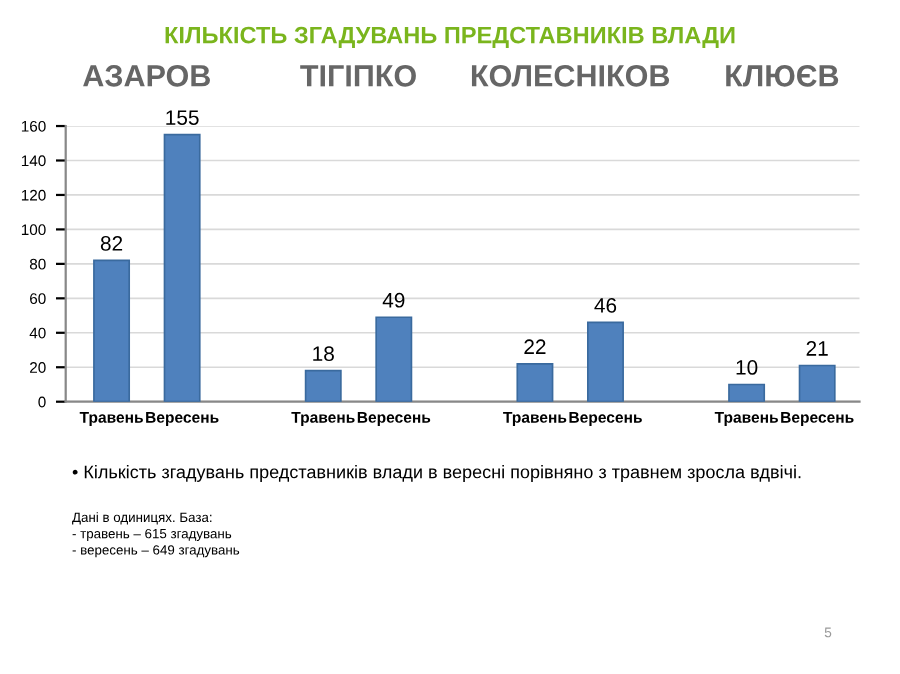 Image resolution: width=900 pixels, height=674 pixels. I want to click on data-label: 49, so click(393, 300).